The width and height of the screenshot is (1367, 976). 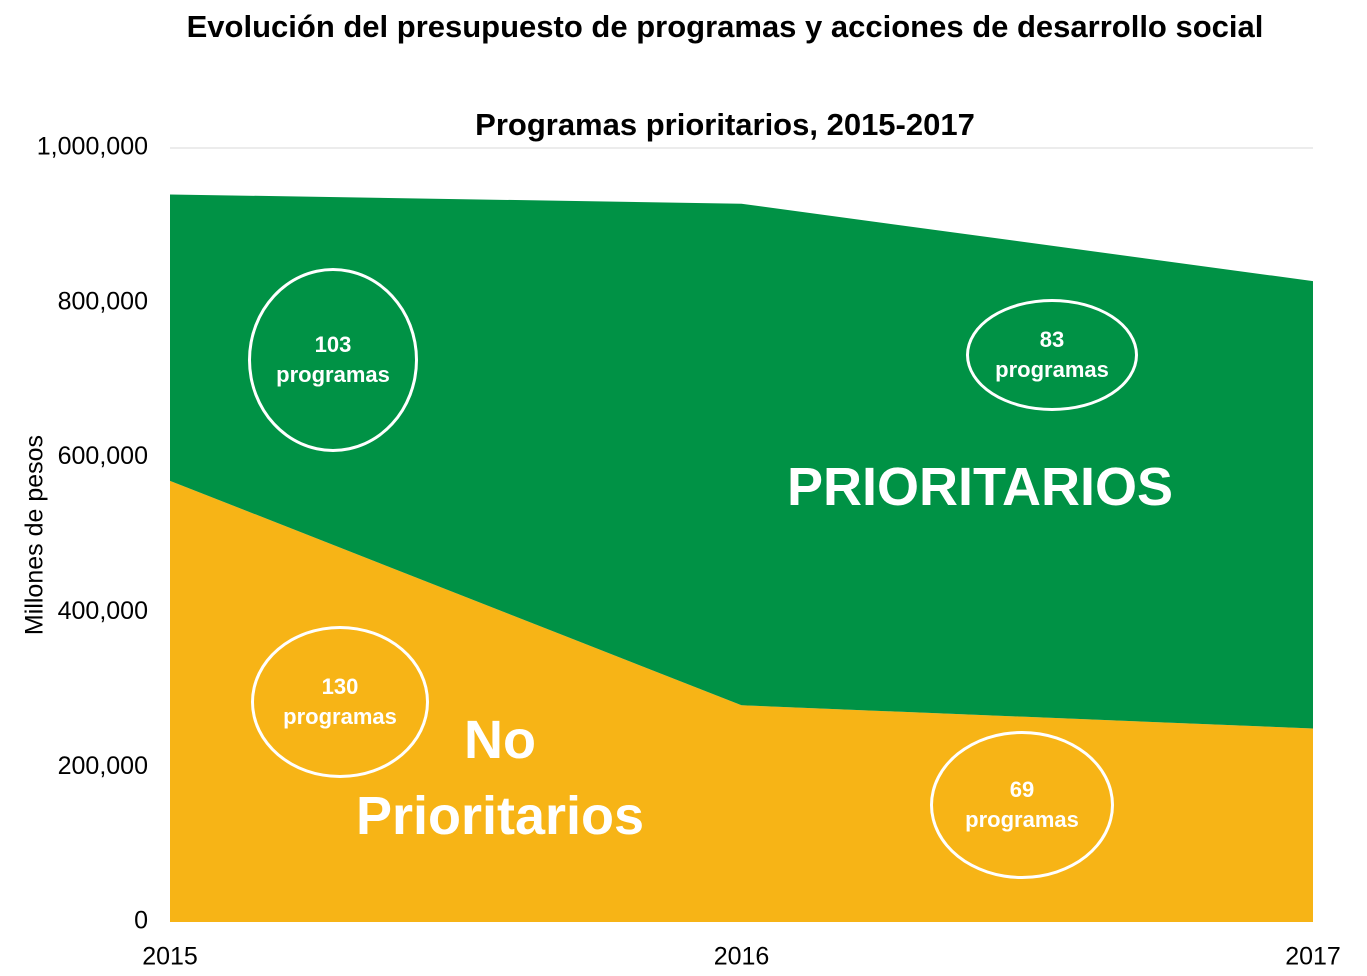 What do you see at coordinates (103, 766) in the screenshot?
I see `y-tick-label: 200,000` at bounding box center [103, 766].